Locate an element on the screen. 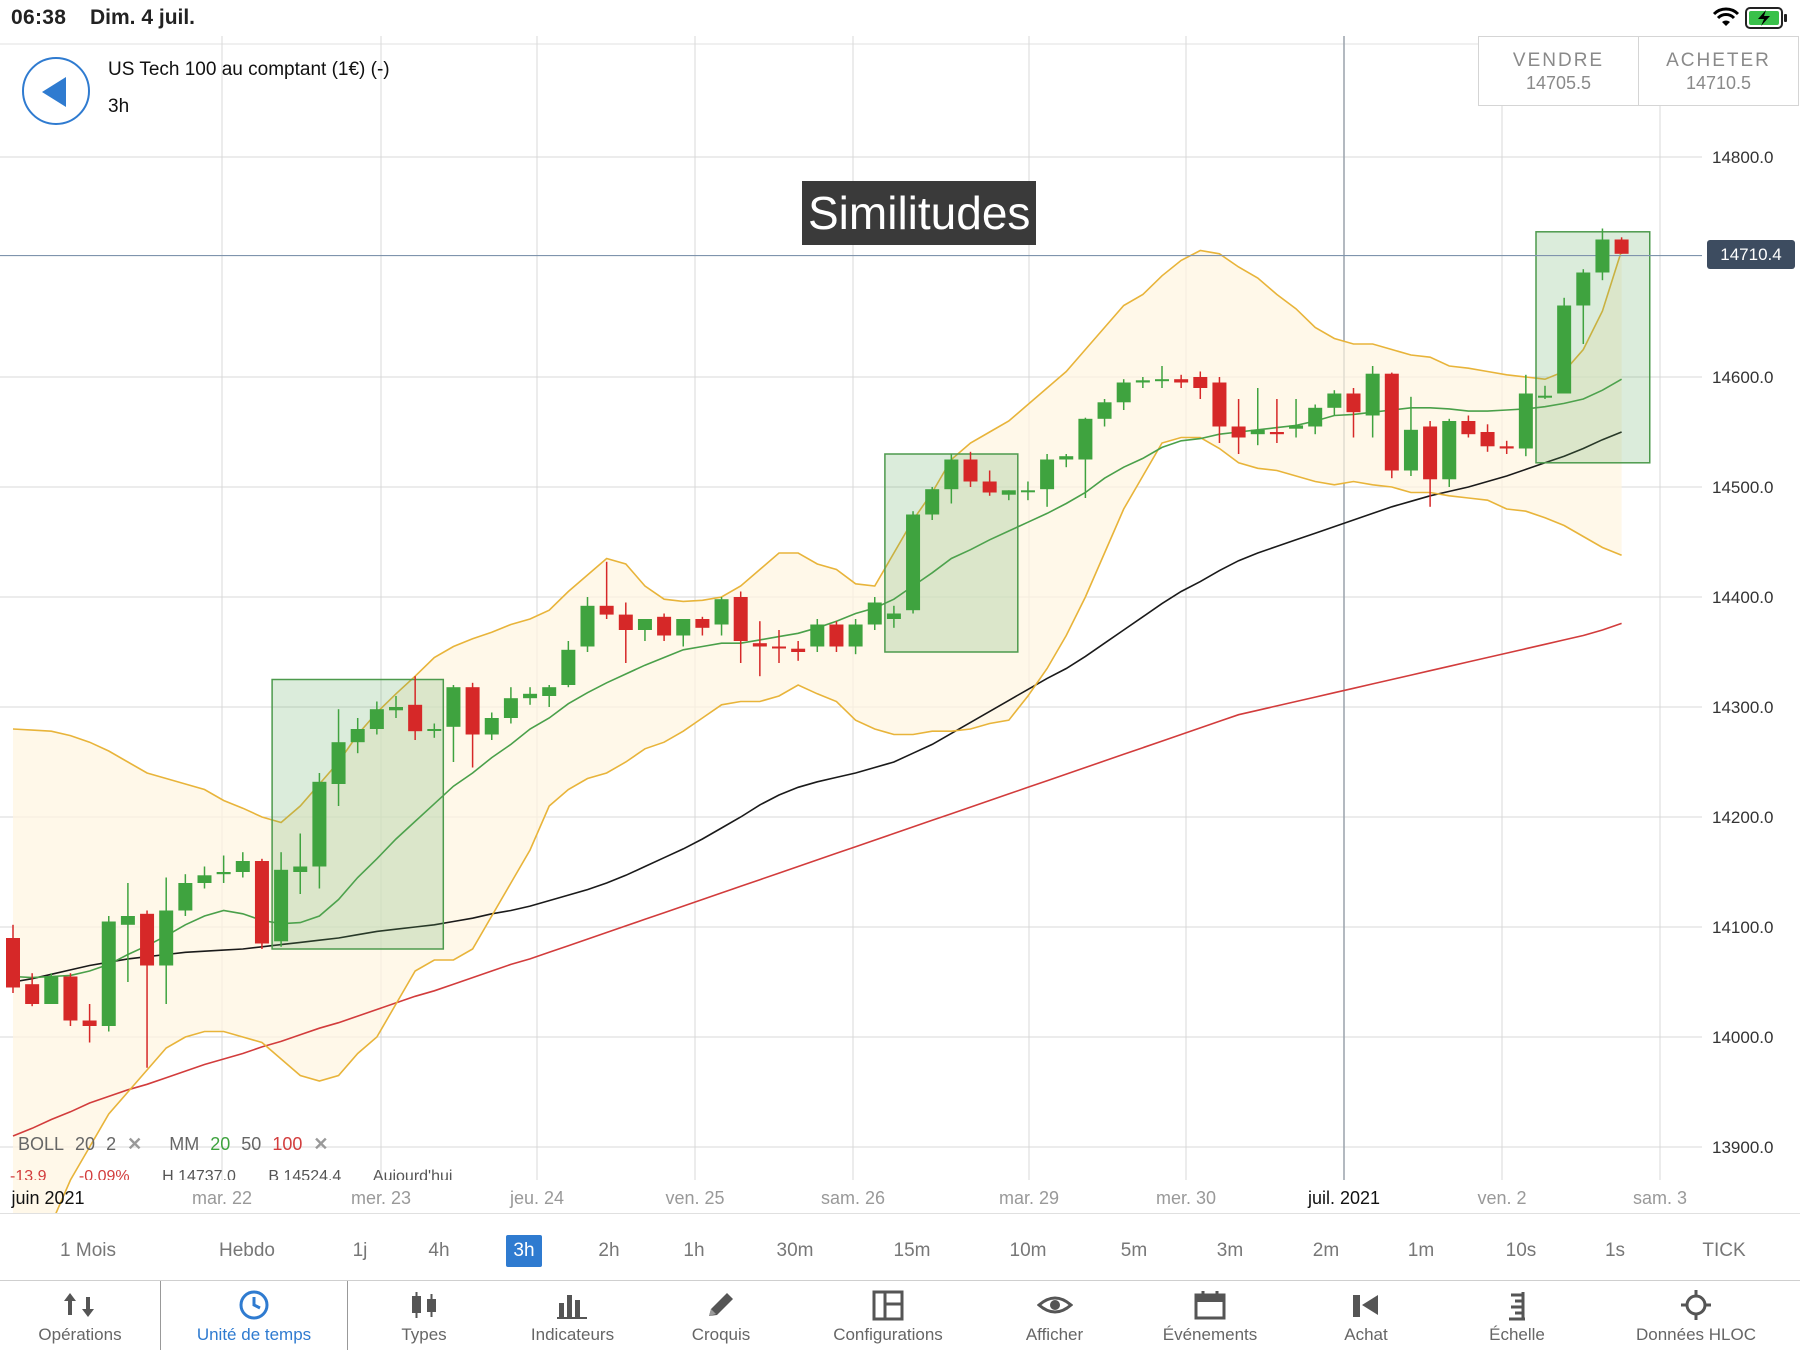 The height and width of the screenshot is (1350, 1800). toolbar-buy-megaphone-button: Achat is located at coordinates (1366, 1315).